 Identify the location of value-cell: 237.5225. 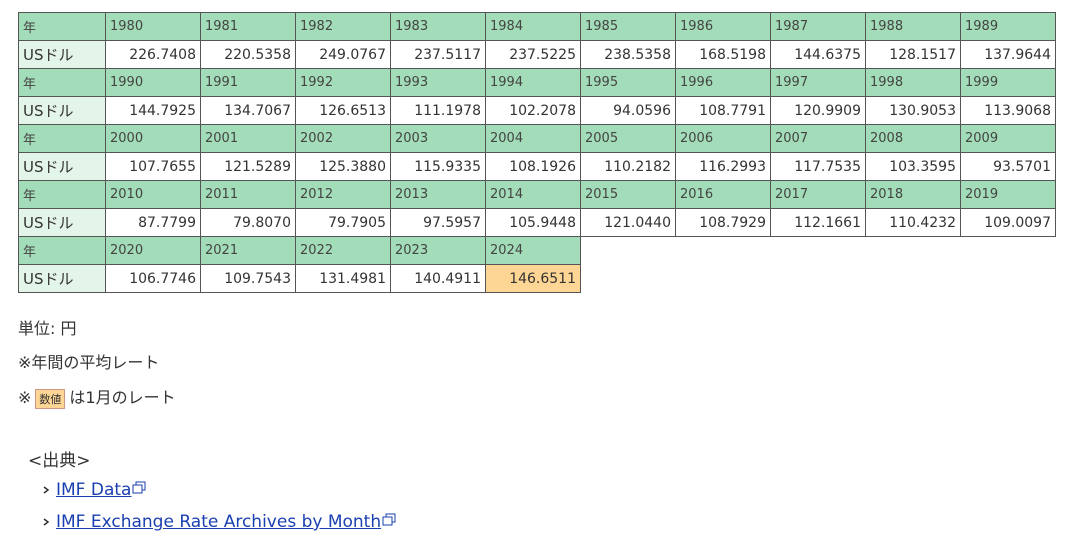
(533, 54).